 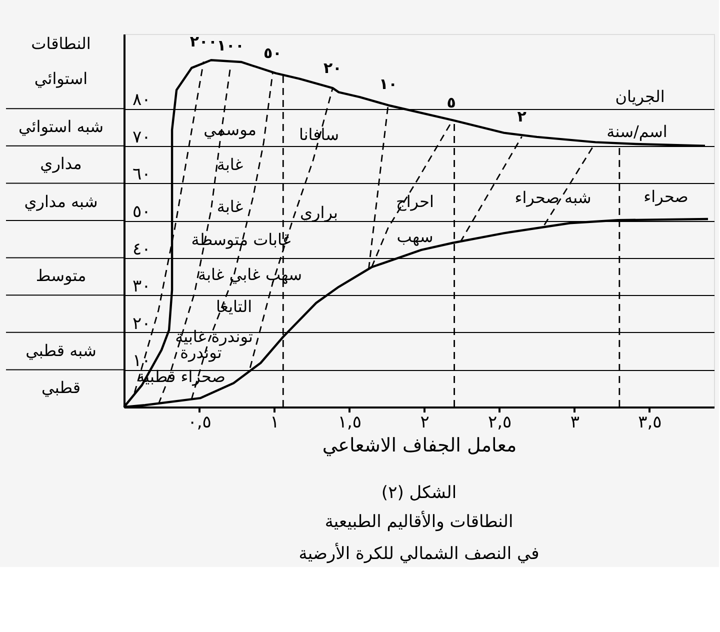 I want to click on series-label: ٢, so click(x=521, y=117).